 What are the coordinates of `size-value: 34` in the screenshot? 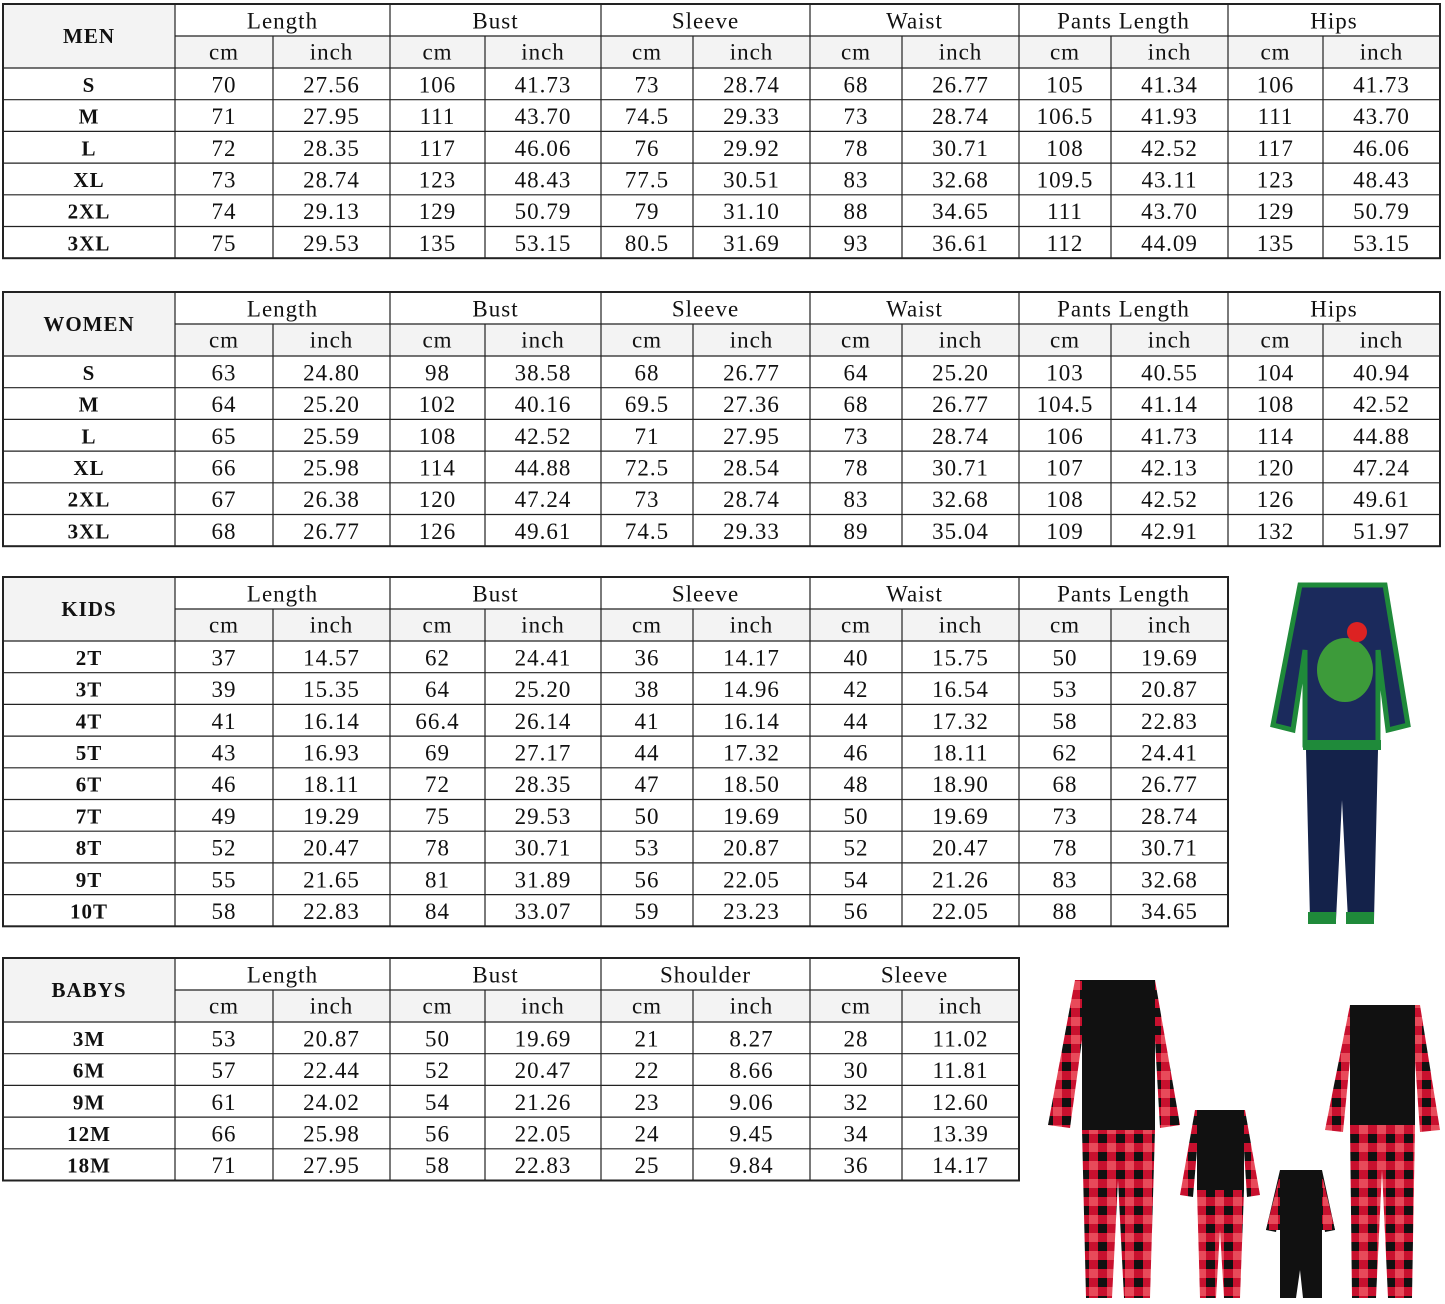 It's located at (856, 1133).